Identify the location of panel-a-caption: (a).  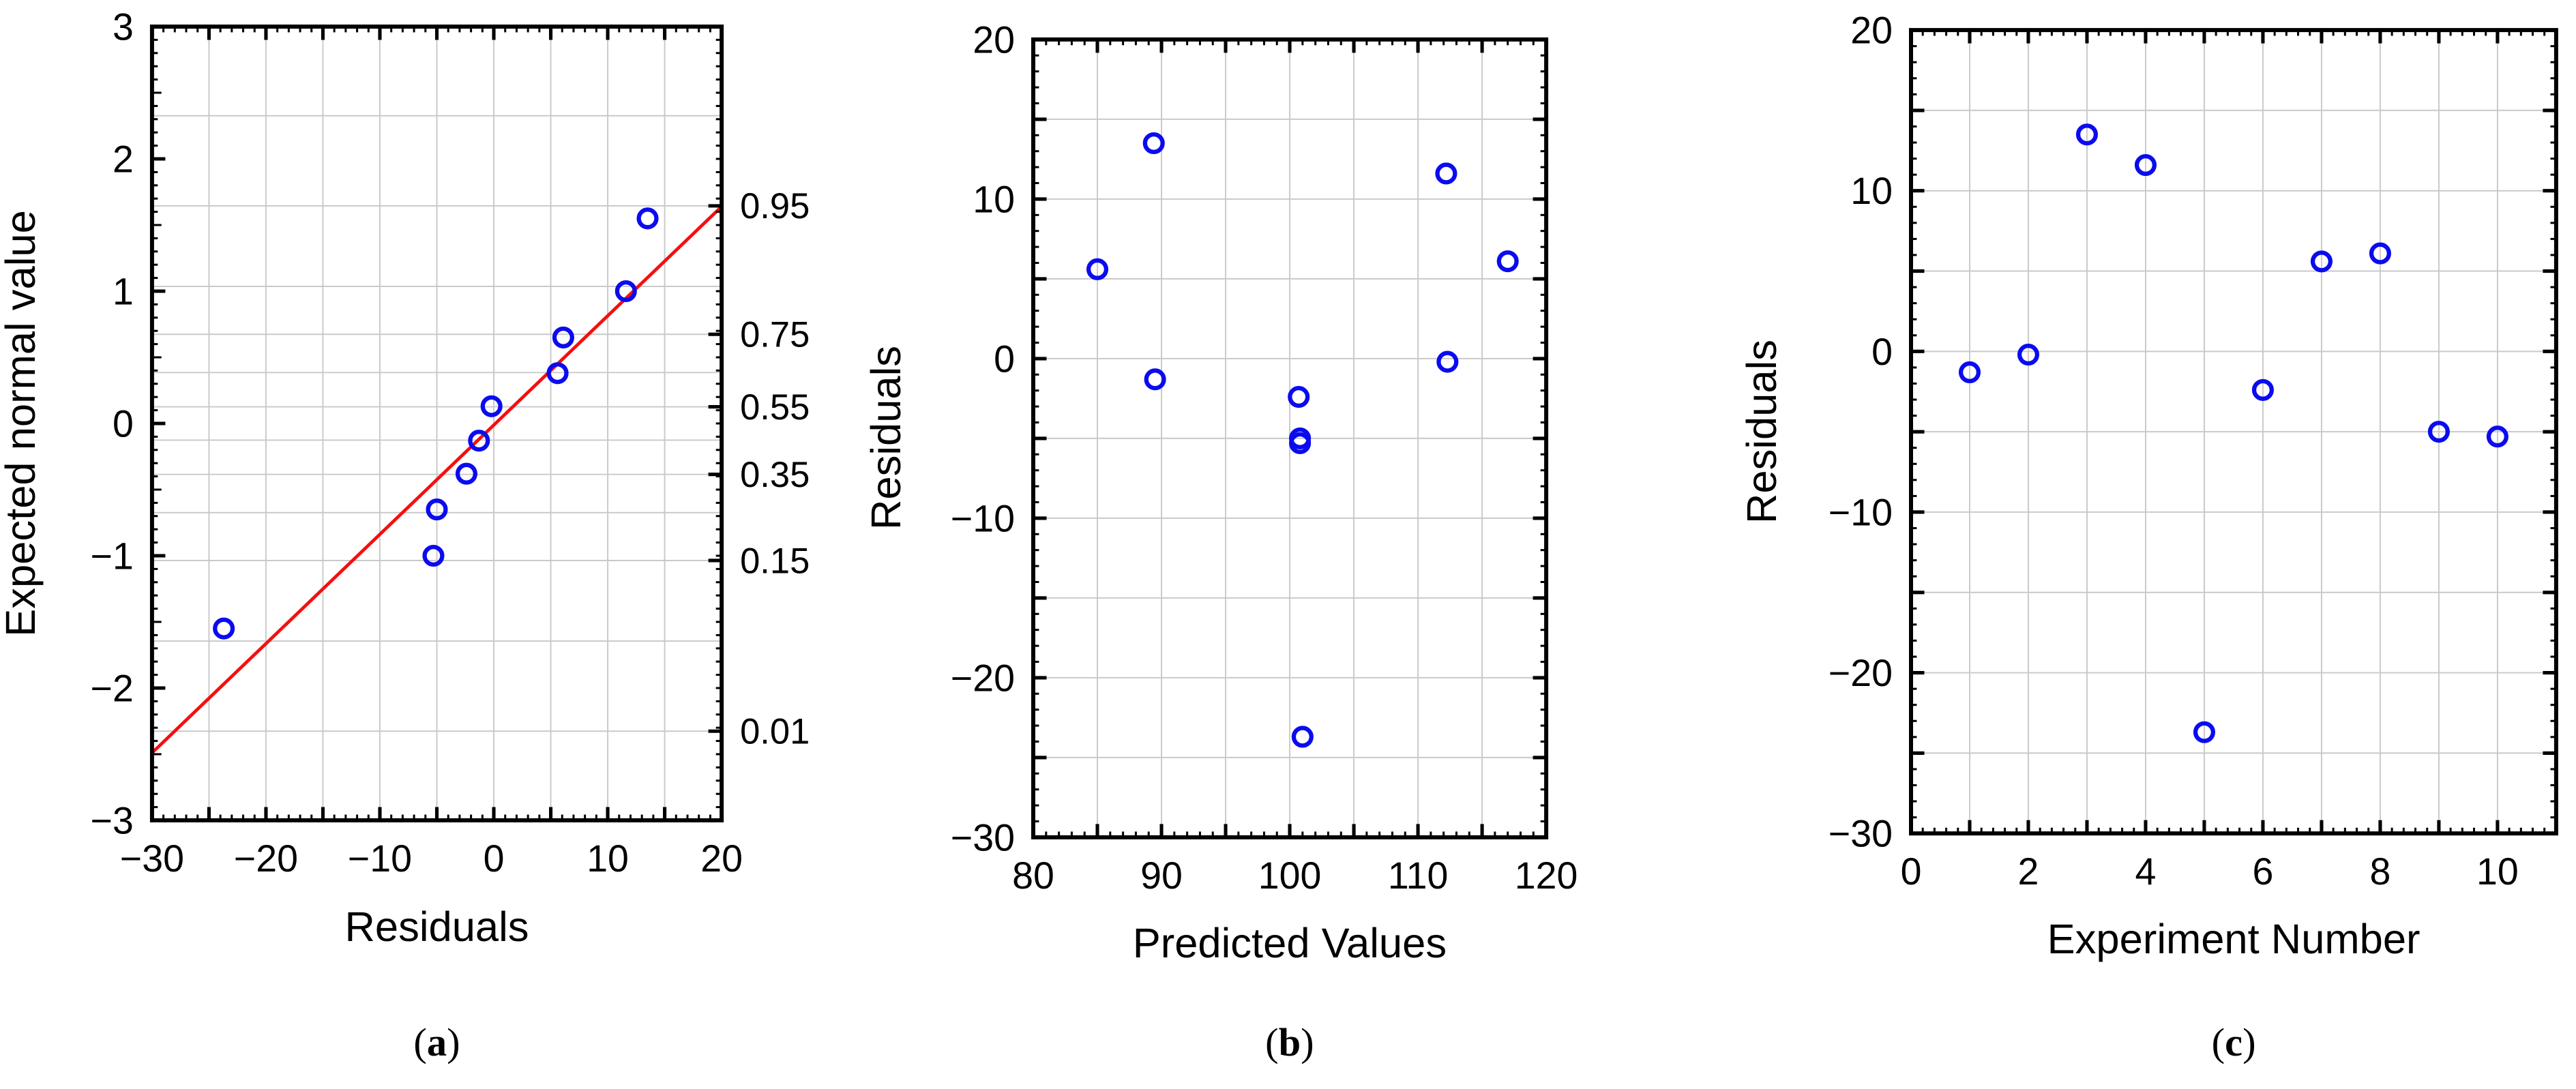
(436, 1042).